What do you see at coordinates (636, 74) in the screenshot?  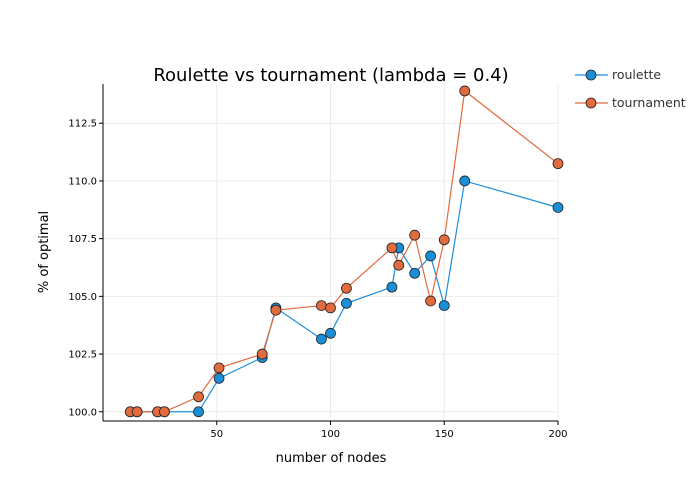 I see `legend-roulette-label: roulette` at bounding box center [636, 74].